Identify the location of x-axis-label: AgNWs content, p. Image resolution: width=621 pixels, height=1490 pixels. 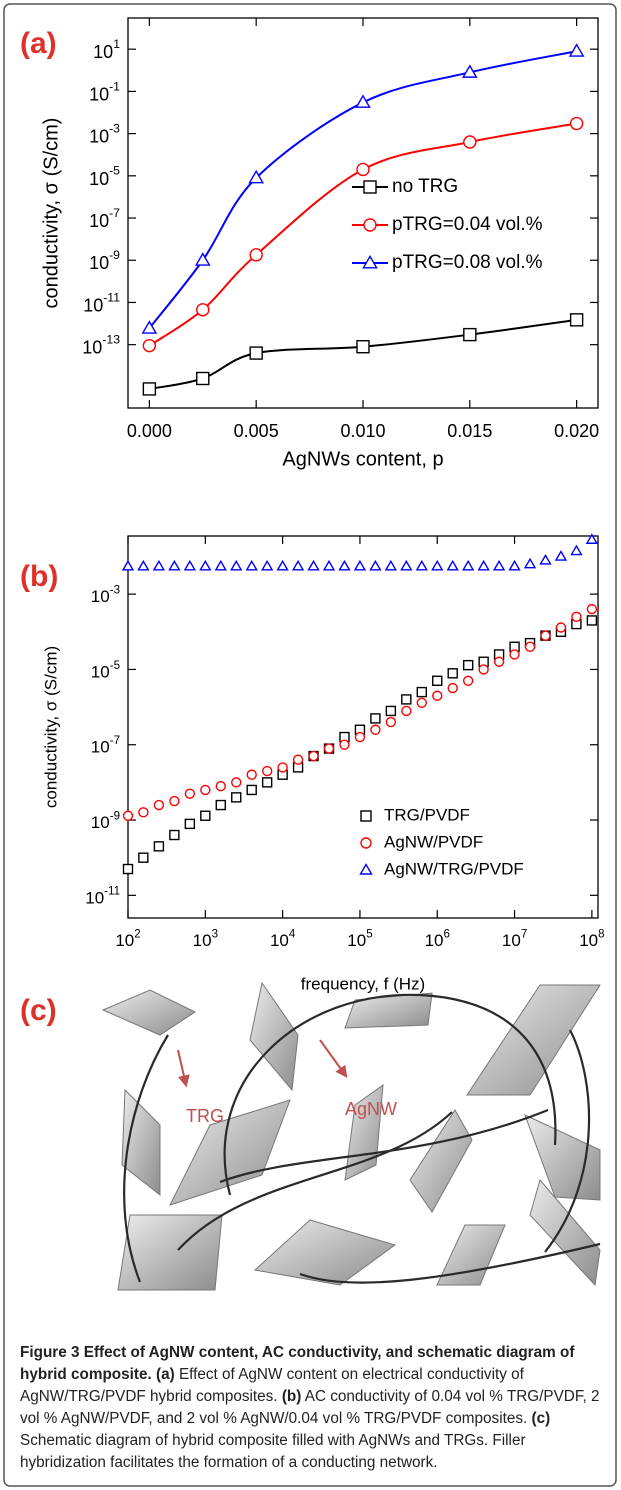
(362, 459).